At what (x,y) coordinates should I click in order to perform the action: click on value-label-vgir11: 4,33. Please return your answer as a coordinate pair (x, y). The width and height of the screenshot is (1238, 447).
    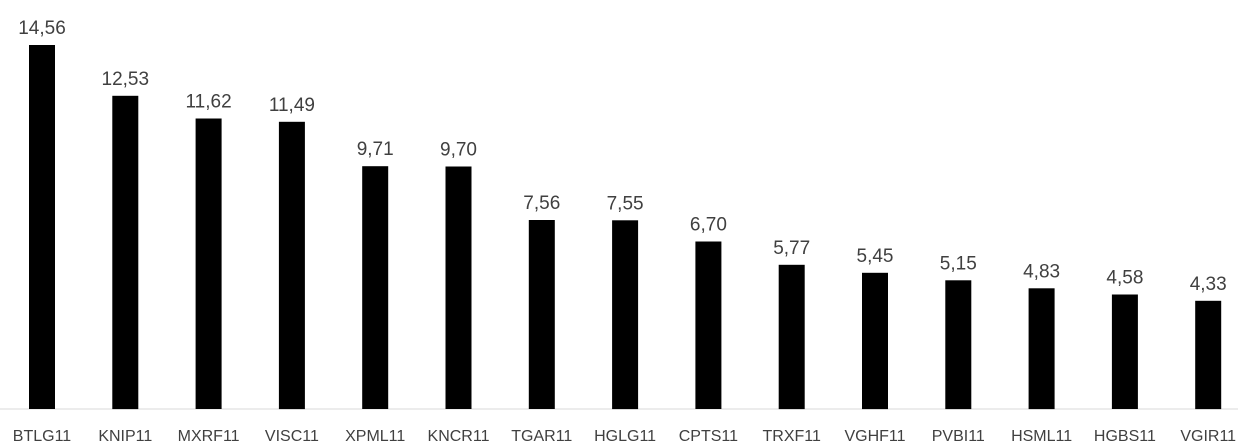
    Looking at the image, I should click on (1208, 284).